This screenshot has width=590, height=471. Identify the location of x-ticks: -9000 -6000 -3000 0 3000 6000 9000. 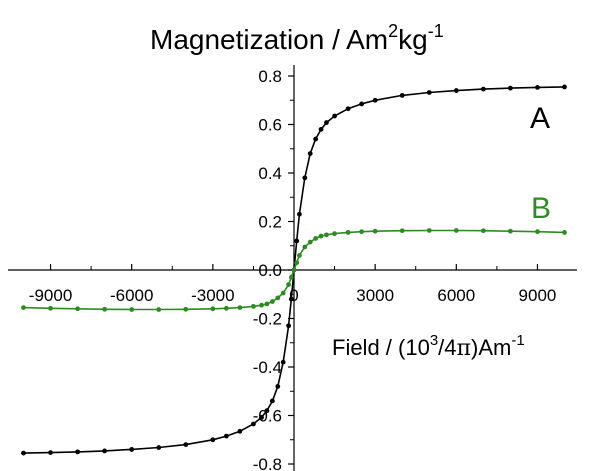
(293, 284).